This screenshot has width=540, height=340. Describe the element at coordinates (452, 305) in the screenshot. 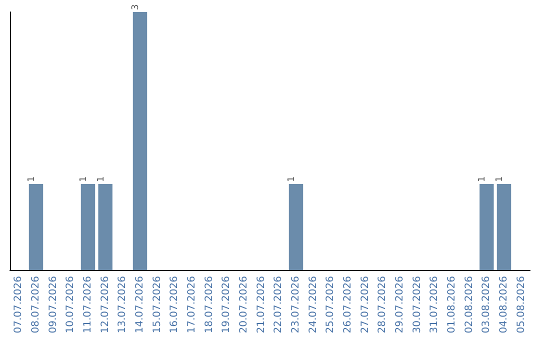

I see `x-tick-label: 01.08.2026` at that location.